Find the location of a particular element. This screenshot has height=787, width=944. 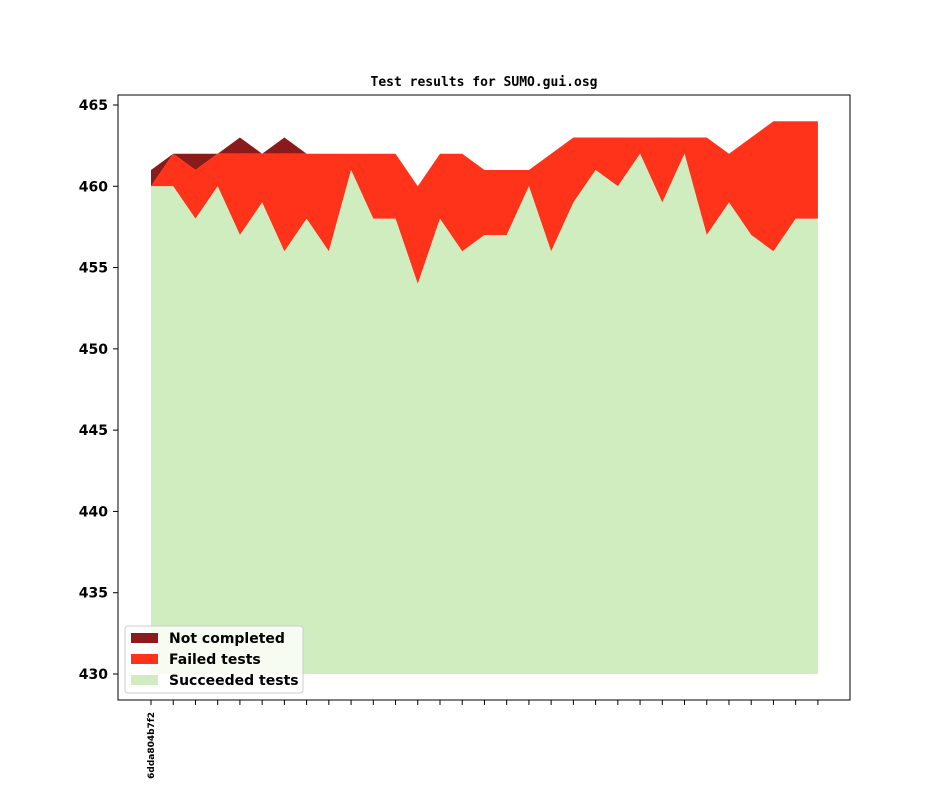

y-tick-label: 455 is located at coordinates (93, 269).